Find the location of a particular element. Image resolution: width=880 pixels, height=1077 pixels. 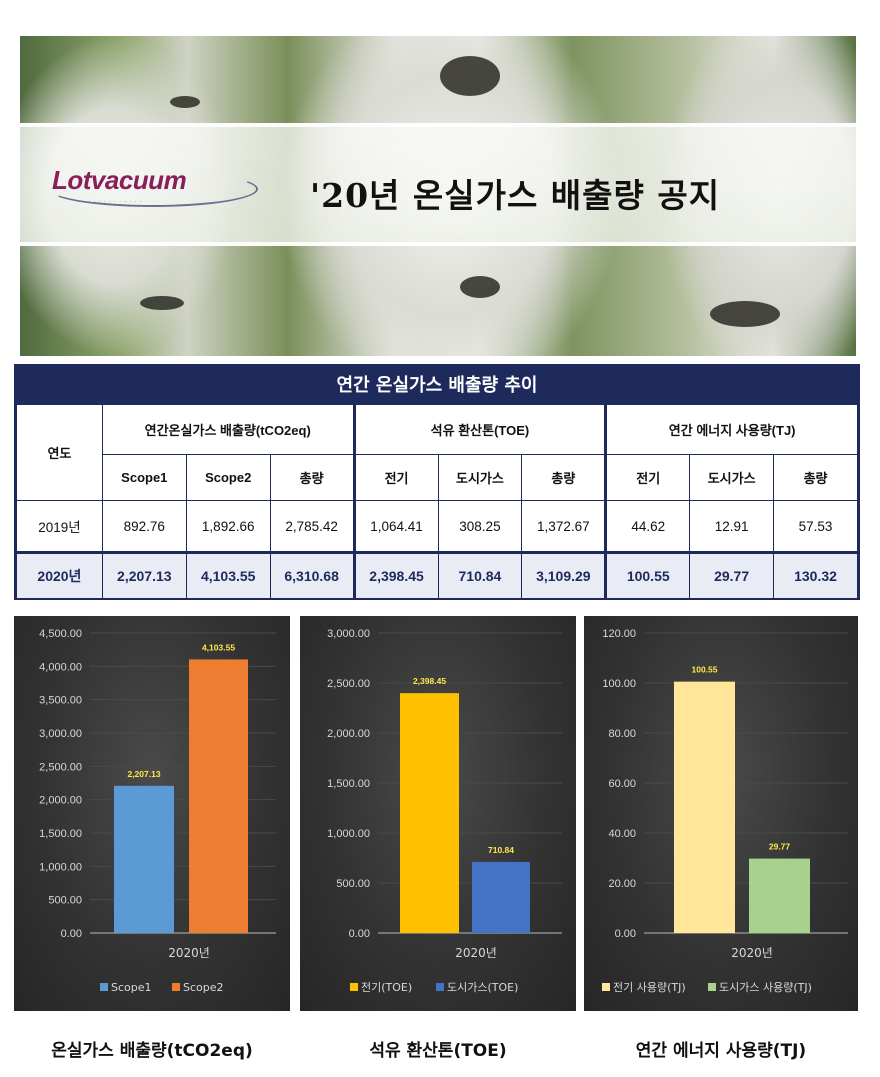

y-tick-label: 3,500.00 is located at coordinates (60, 701).